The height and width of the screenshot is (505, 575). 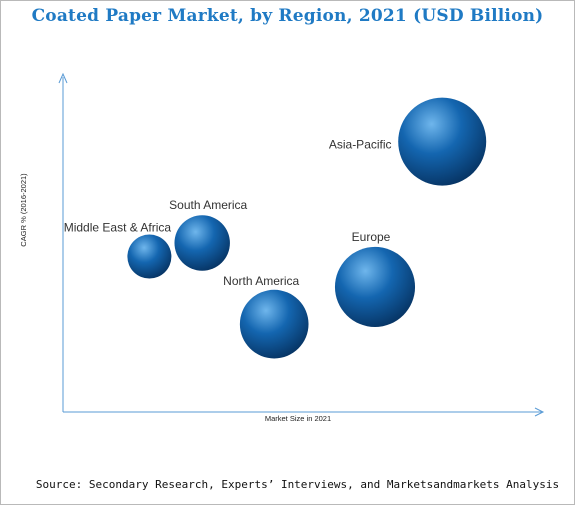 I want to click on bubble-asia-pacific, so click(x=442, y=141).